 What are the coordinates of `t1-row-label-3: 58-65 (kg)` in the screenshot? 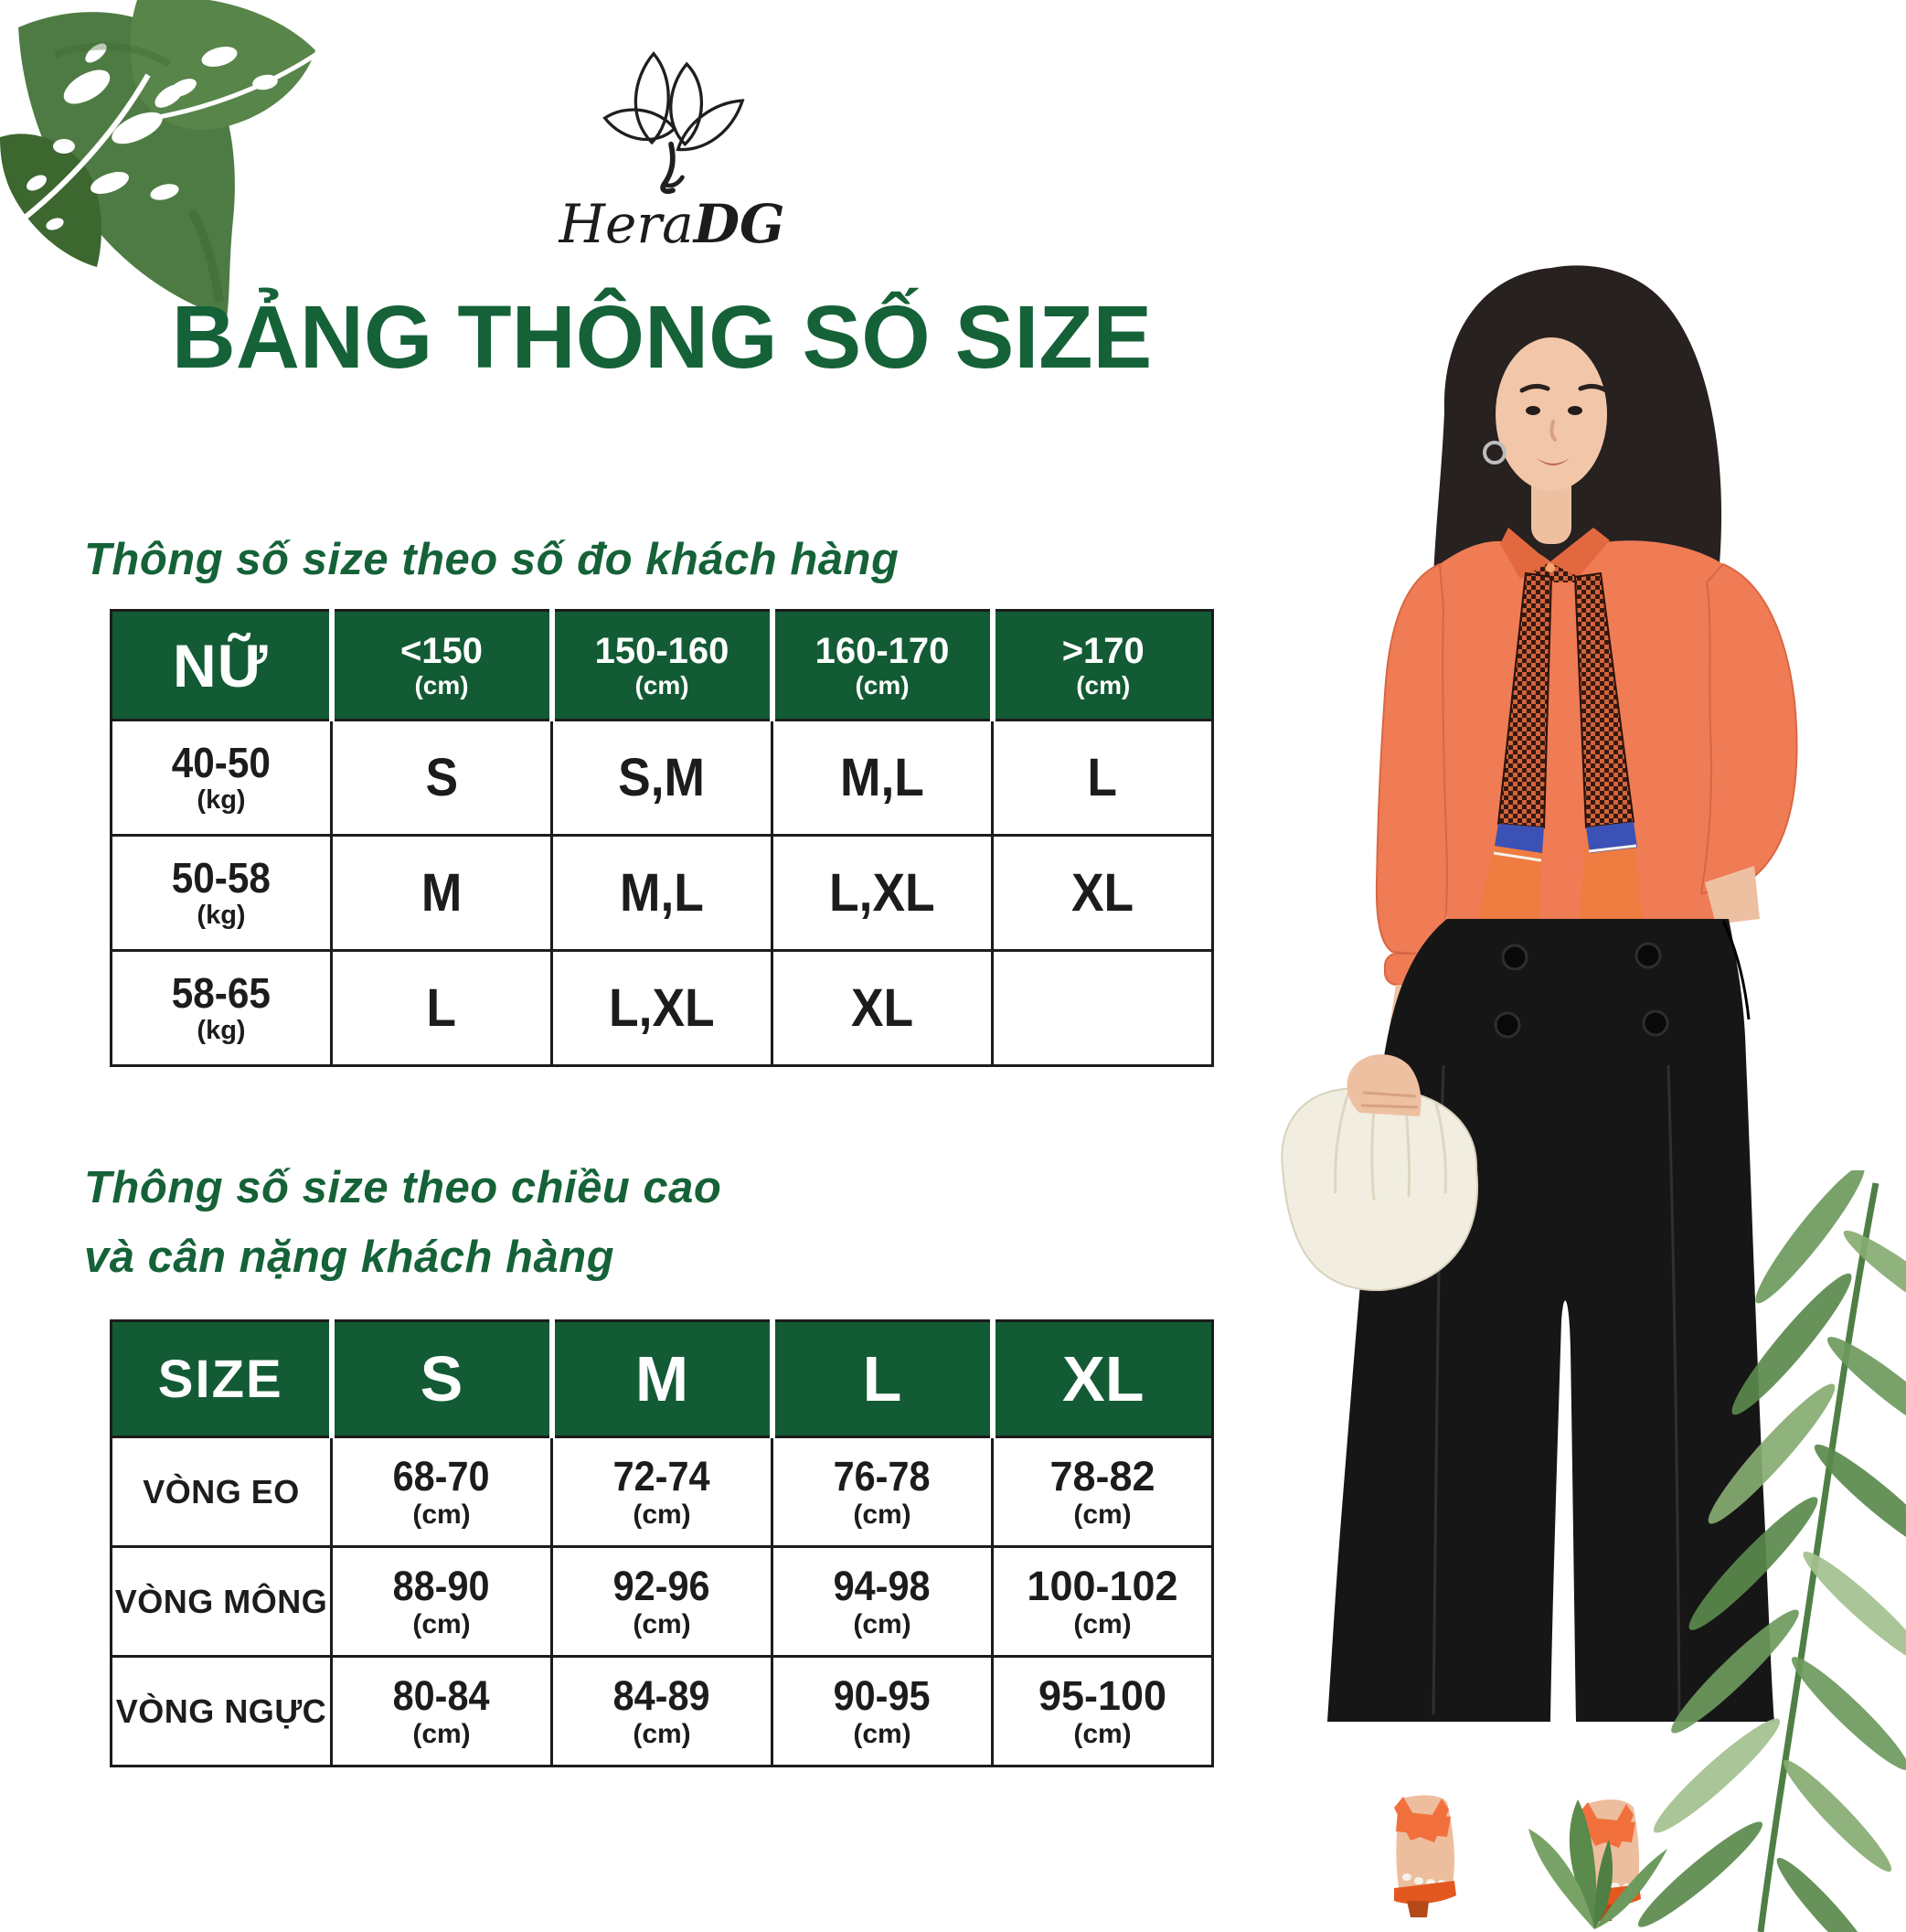 It's located at (222, 1008).